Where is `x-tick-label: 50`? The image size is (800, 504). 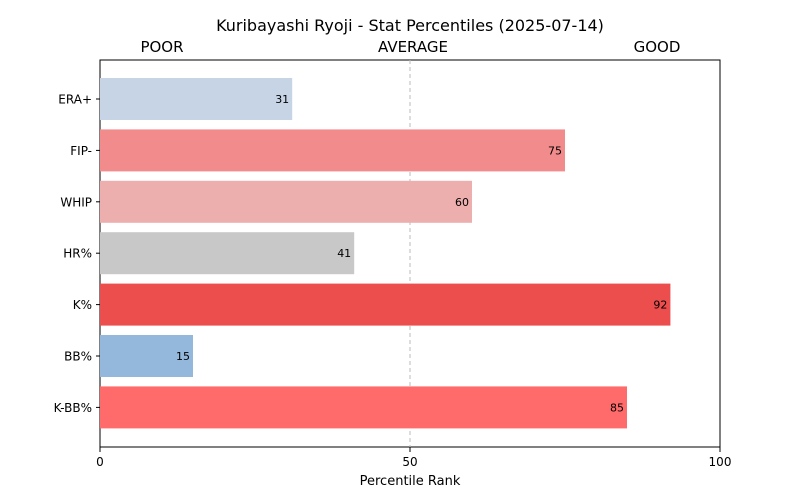 x-tick-label: 50 is located at coordinates (409, 462).